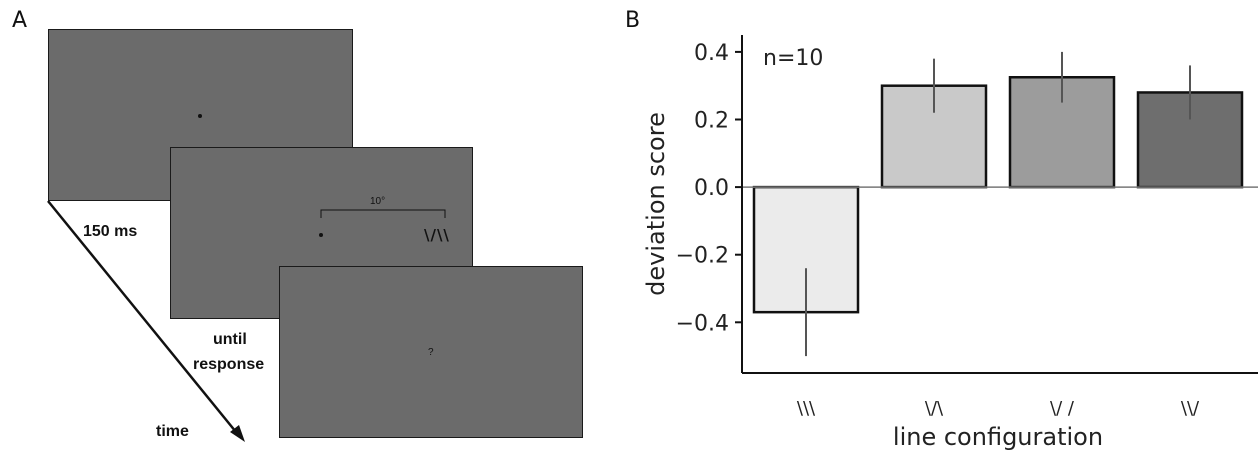 The image size is (1258, 451). I want to click on x-tick-label: \\/, so click(1190, 408).